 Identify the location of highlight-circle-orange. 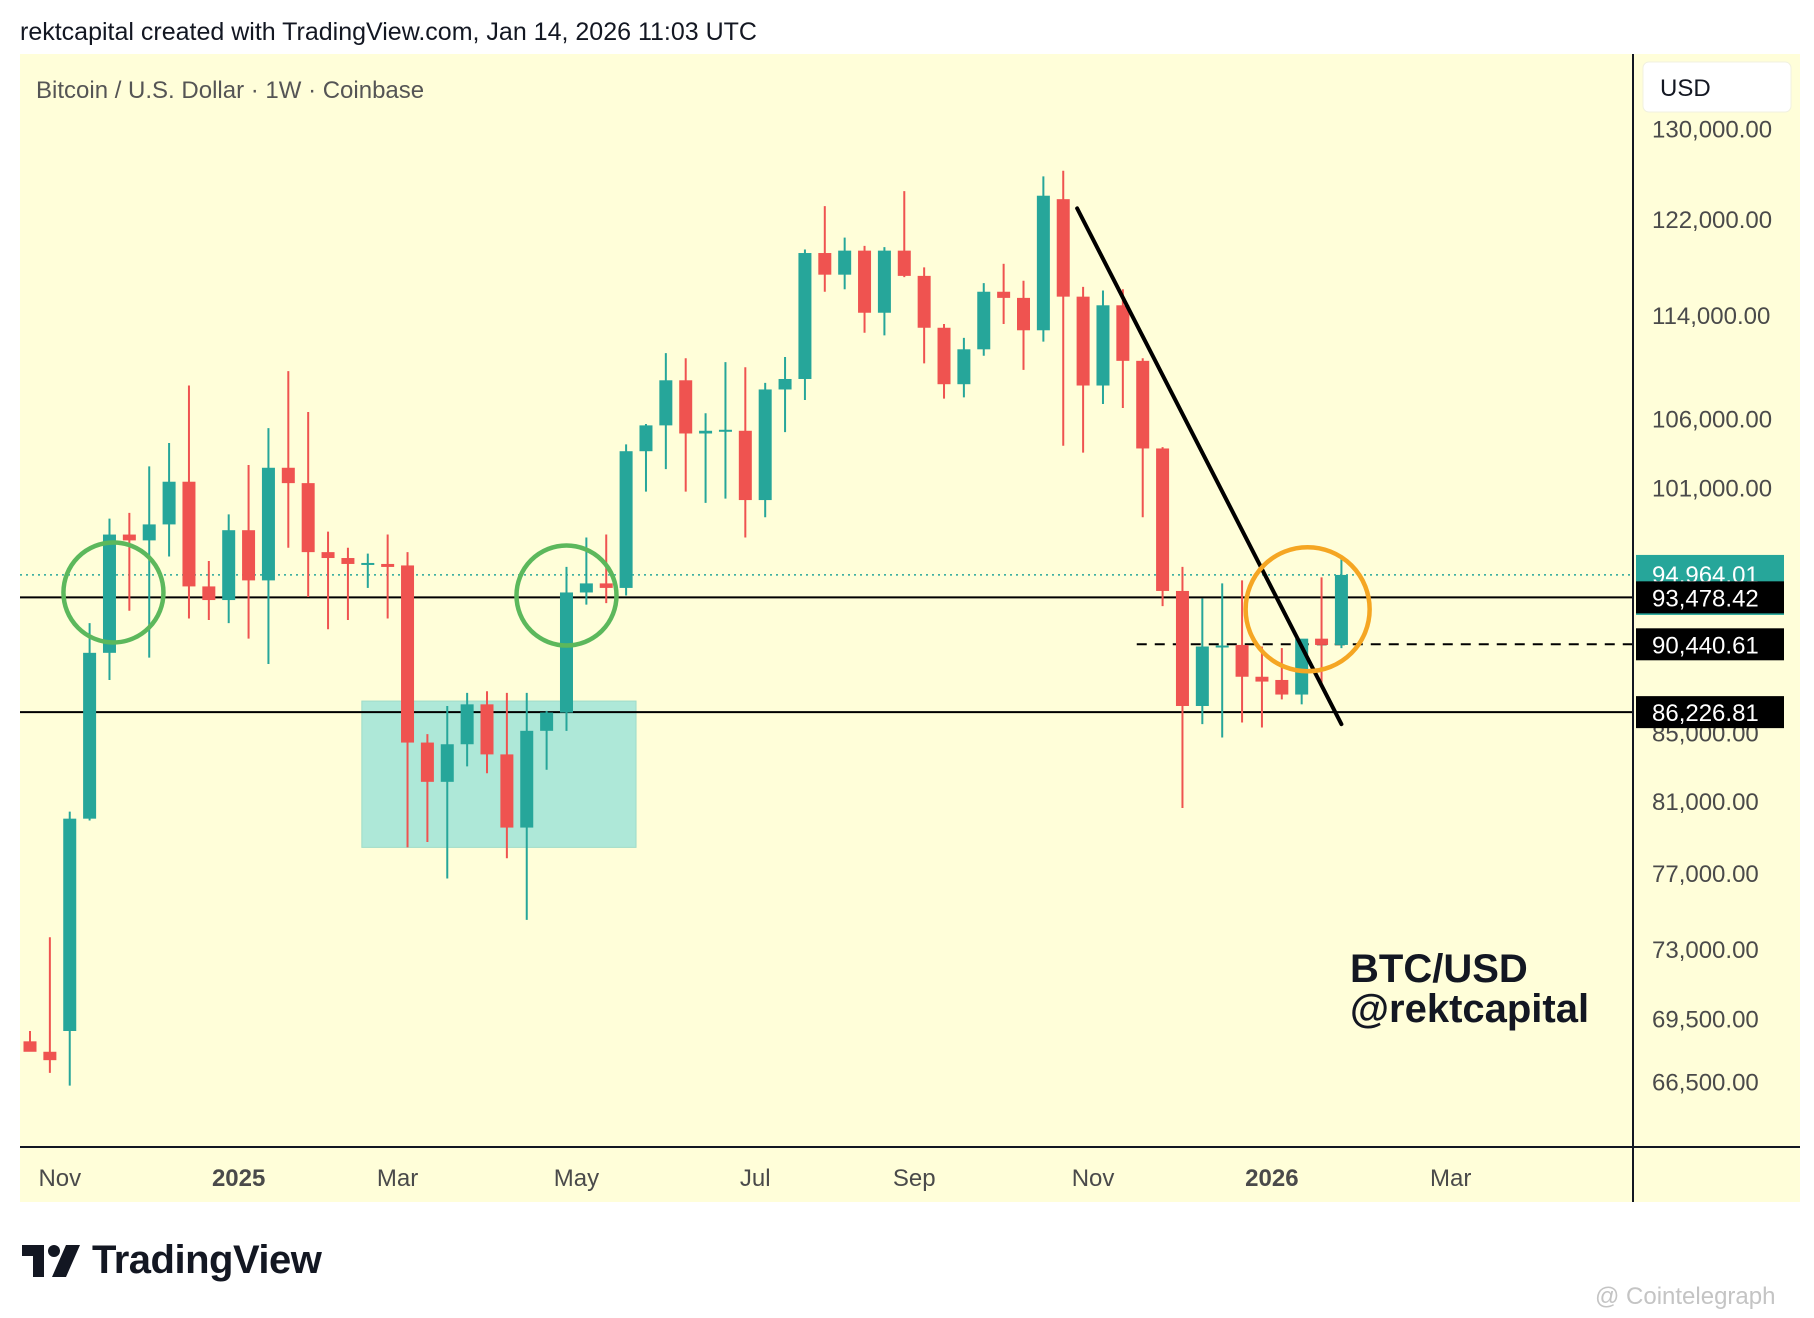
(1307, 609).